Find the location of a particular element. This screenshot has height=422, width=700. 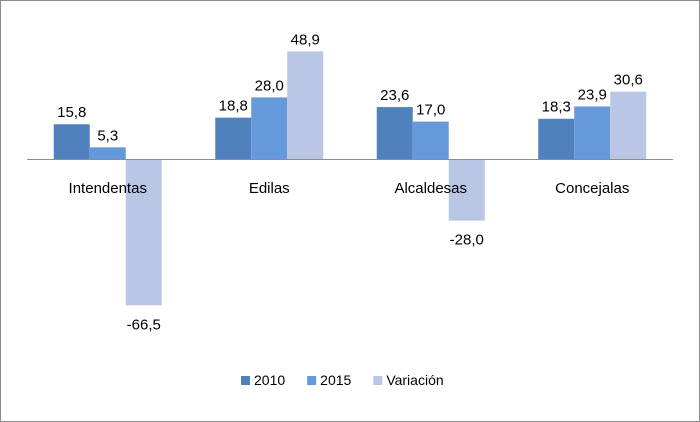

data-label-intendentas-2010: 15,8 is located at coordinates (71, 112).